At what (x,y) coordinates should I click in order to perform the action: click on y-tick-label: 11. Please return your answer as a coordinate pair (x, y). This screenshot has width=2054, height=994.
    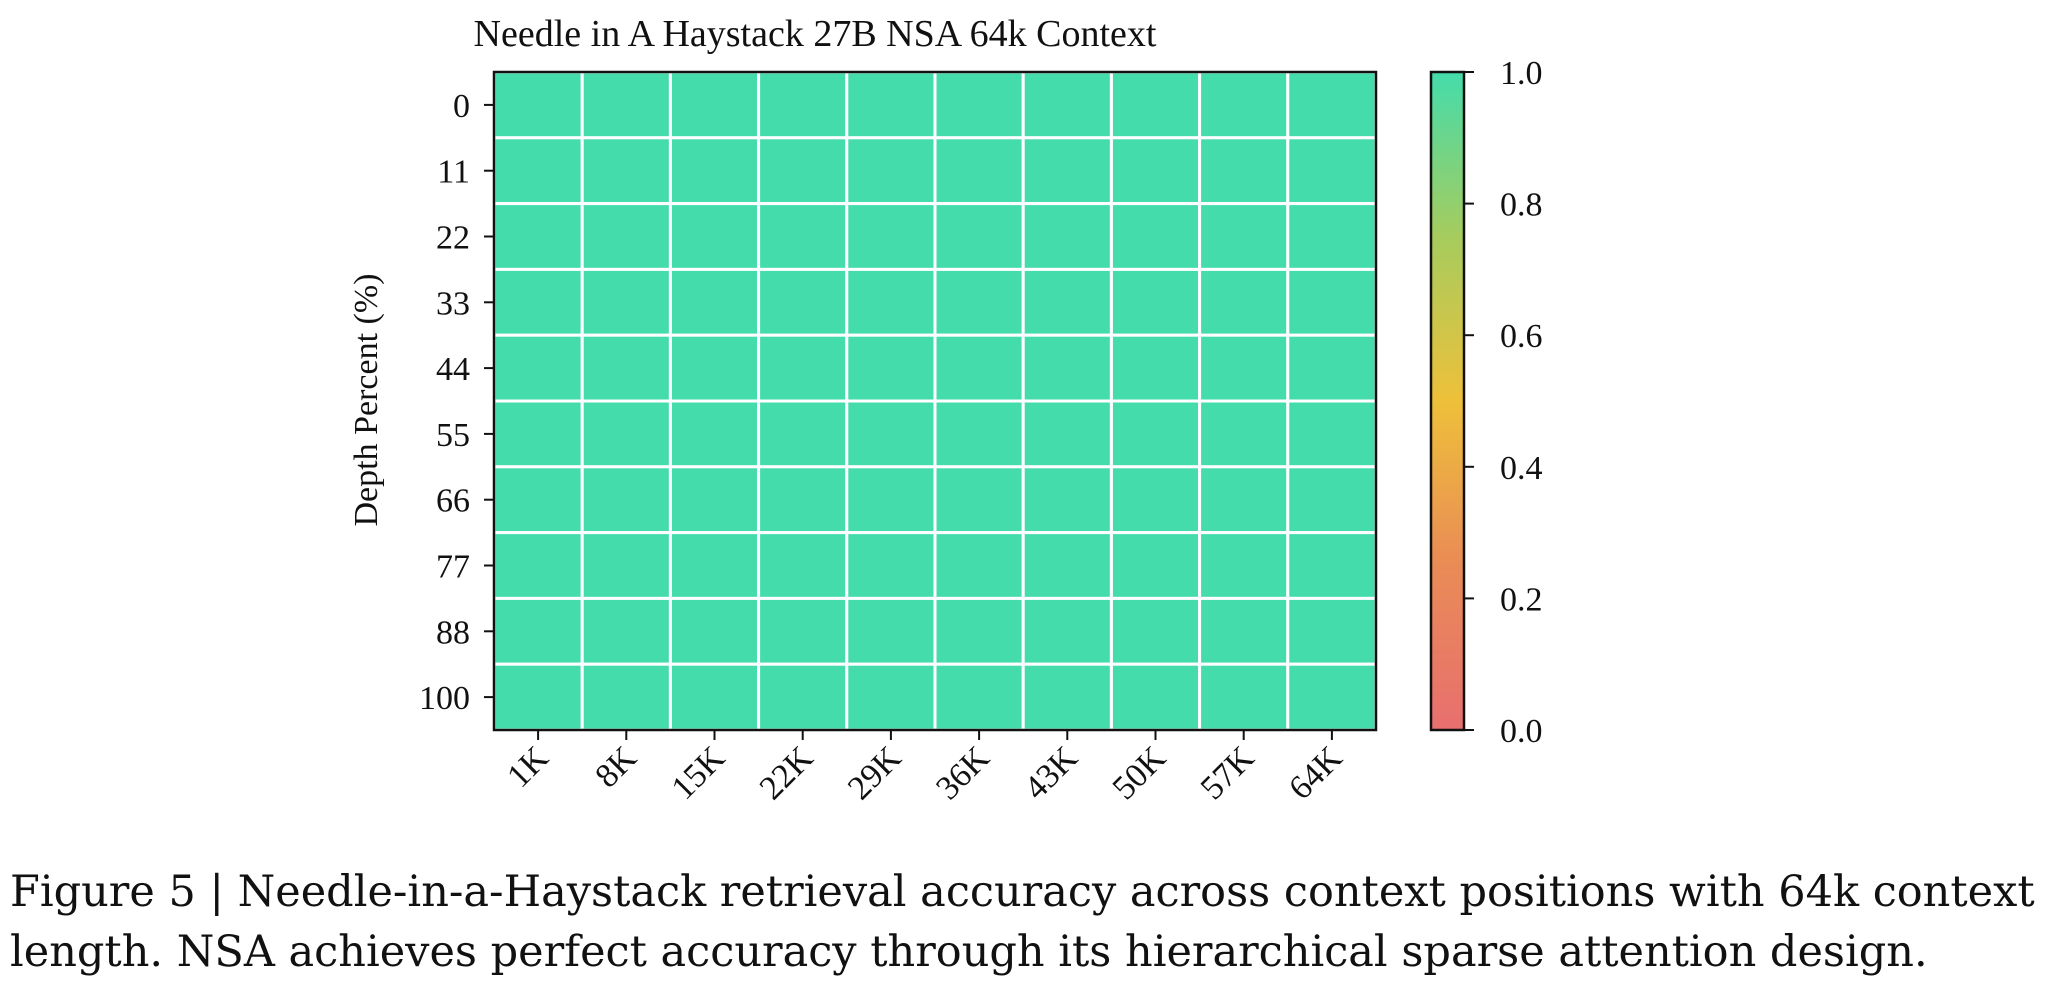
    Looking at the image, I should click on (453, 172).